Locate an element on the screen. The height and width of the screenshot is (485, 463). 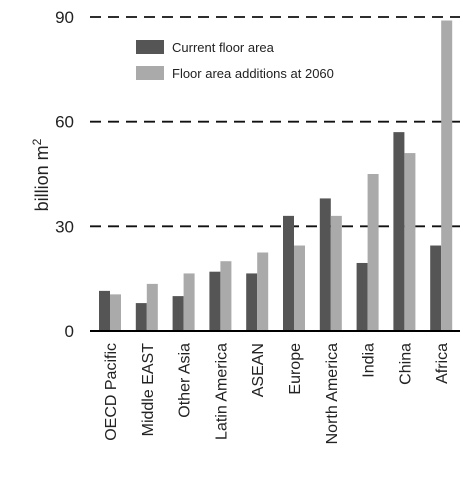
legend-label-current-floor-area: Current floor area is located at coordinates (223, 47).